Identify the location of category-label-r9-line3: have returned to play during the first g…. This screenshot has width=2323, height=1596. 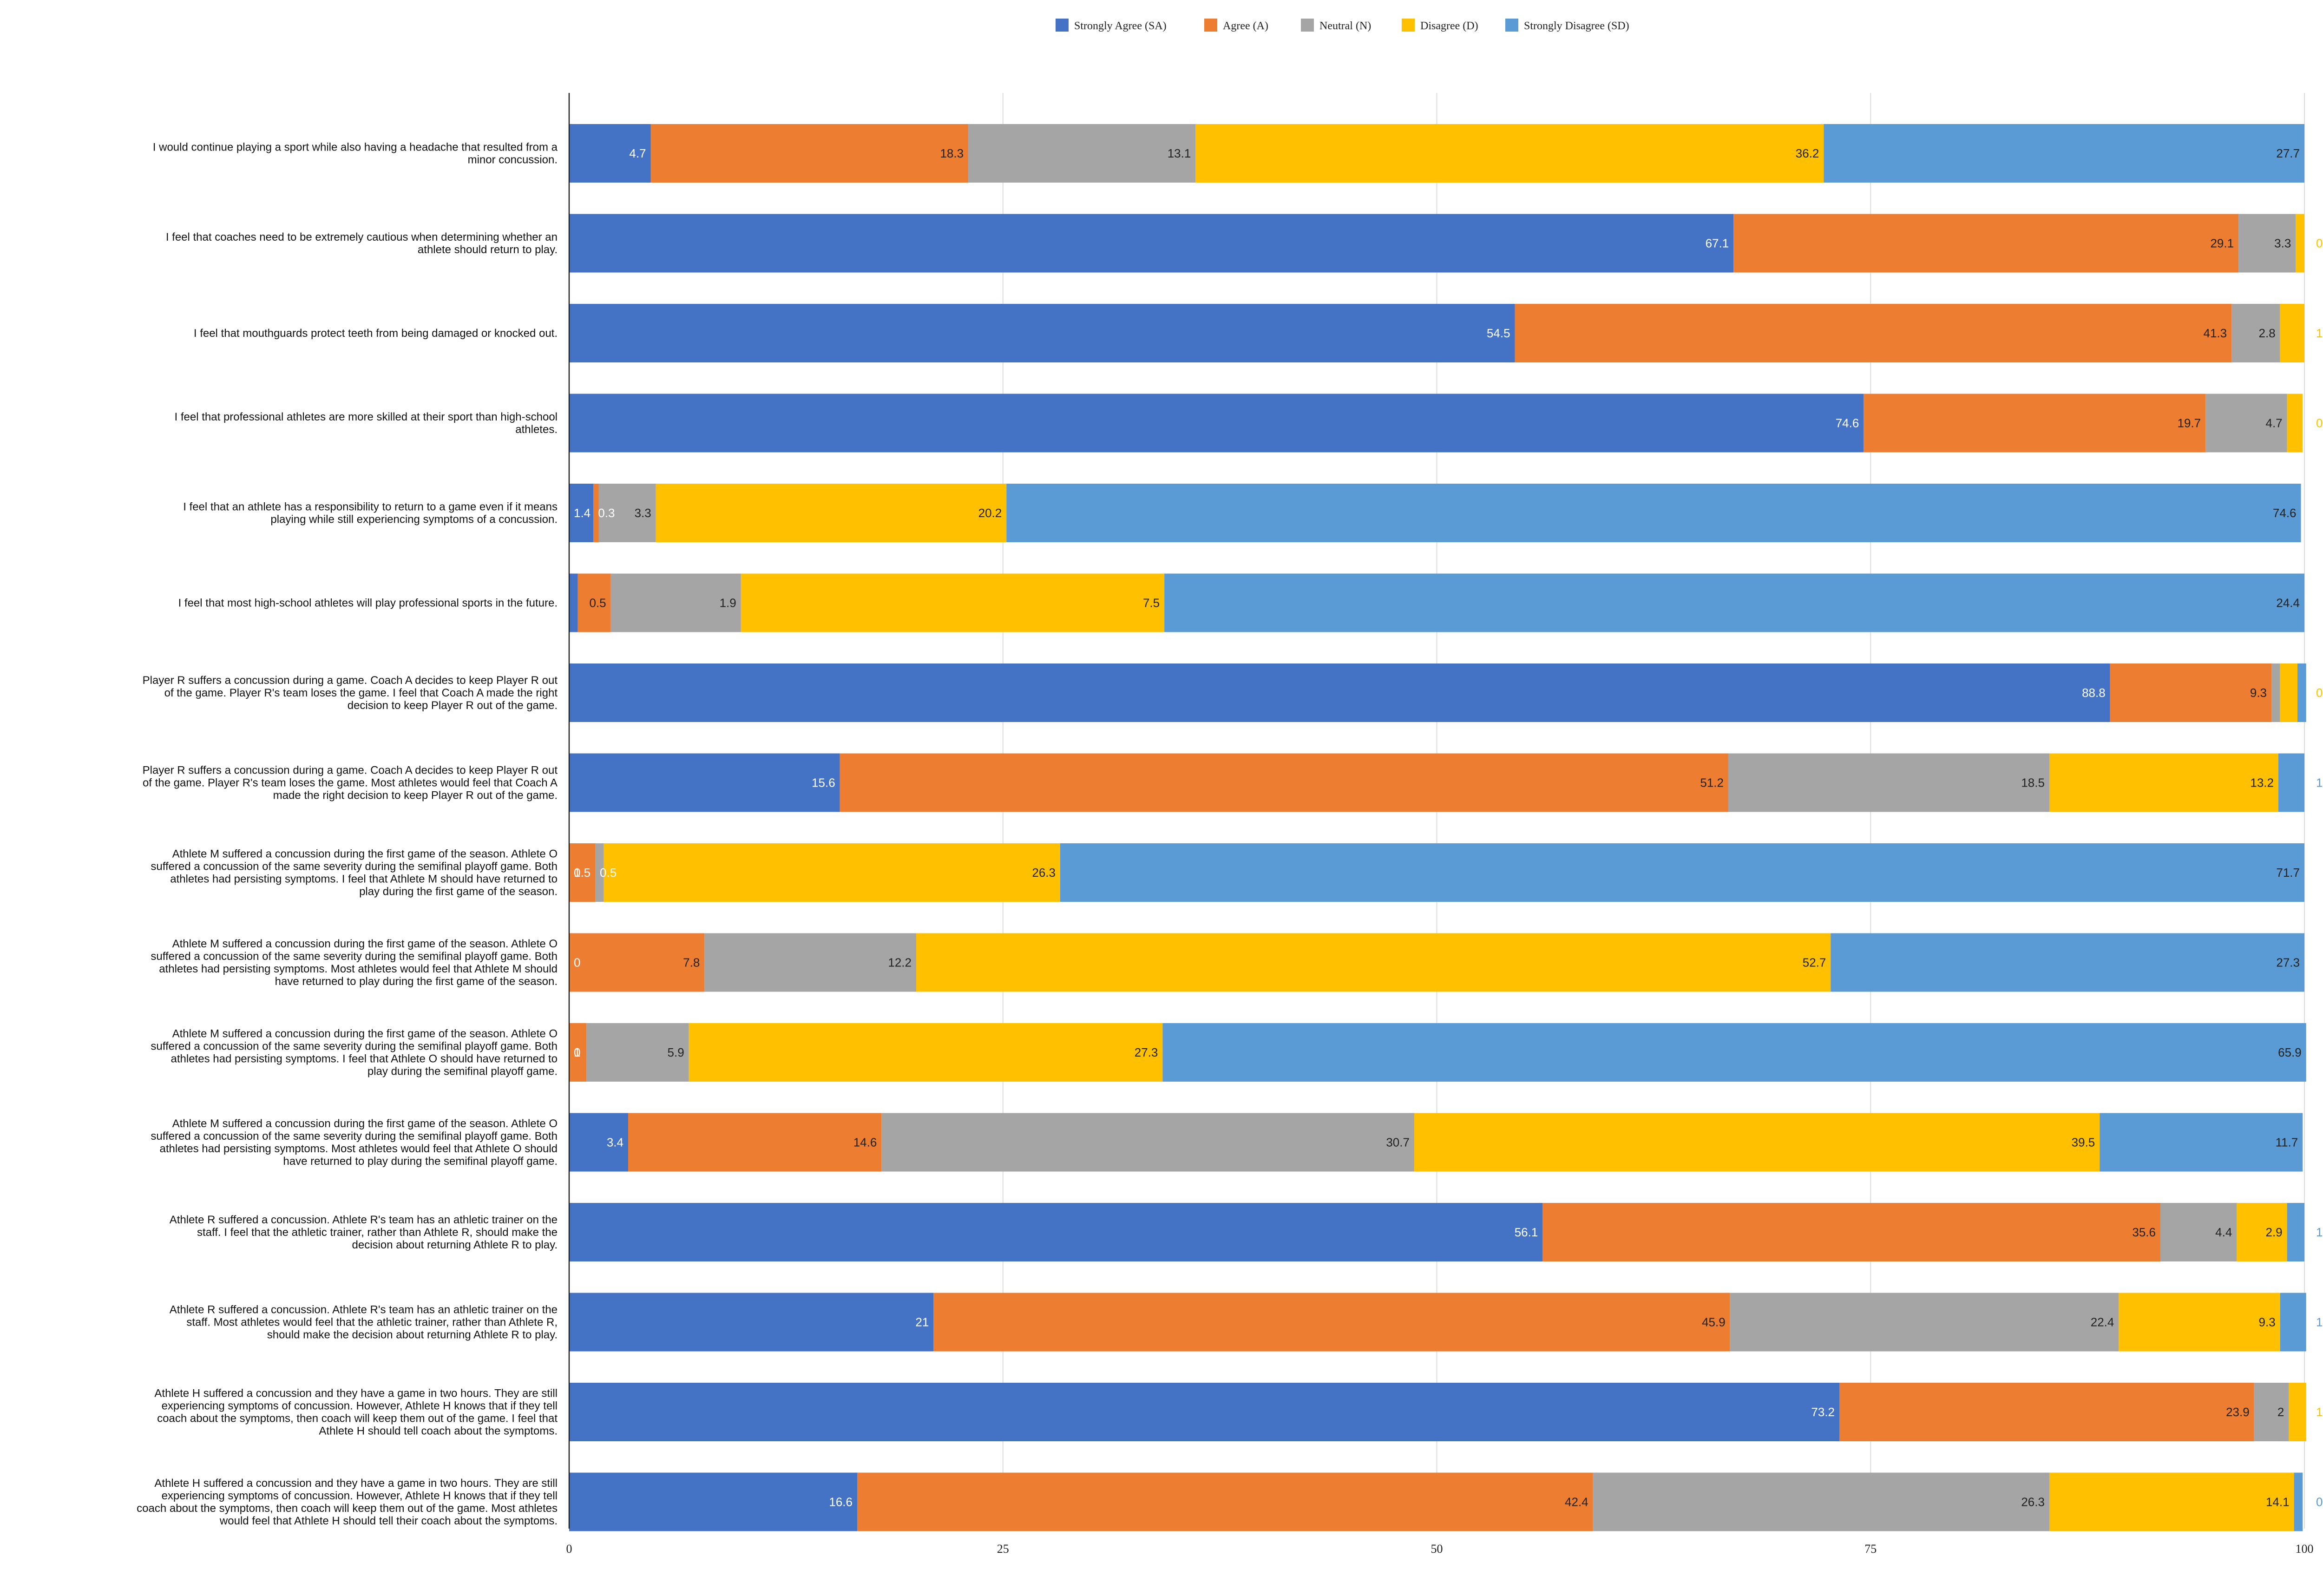
(416, 981).